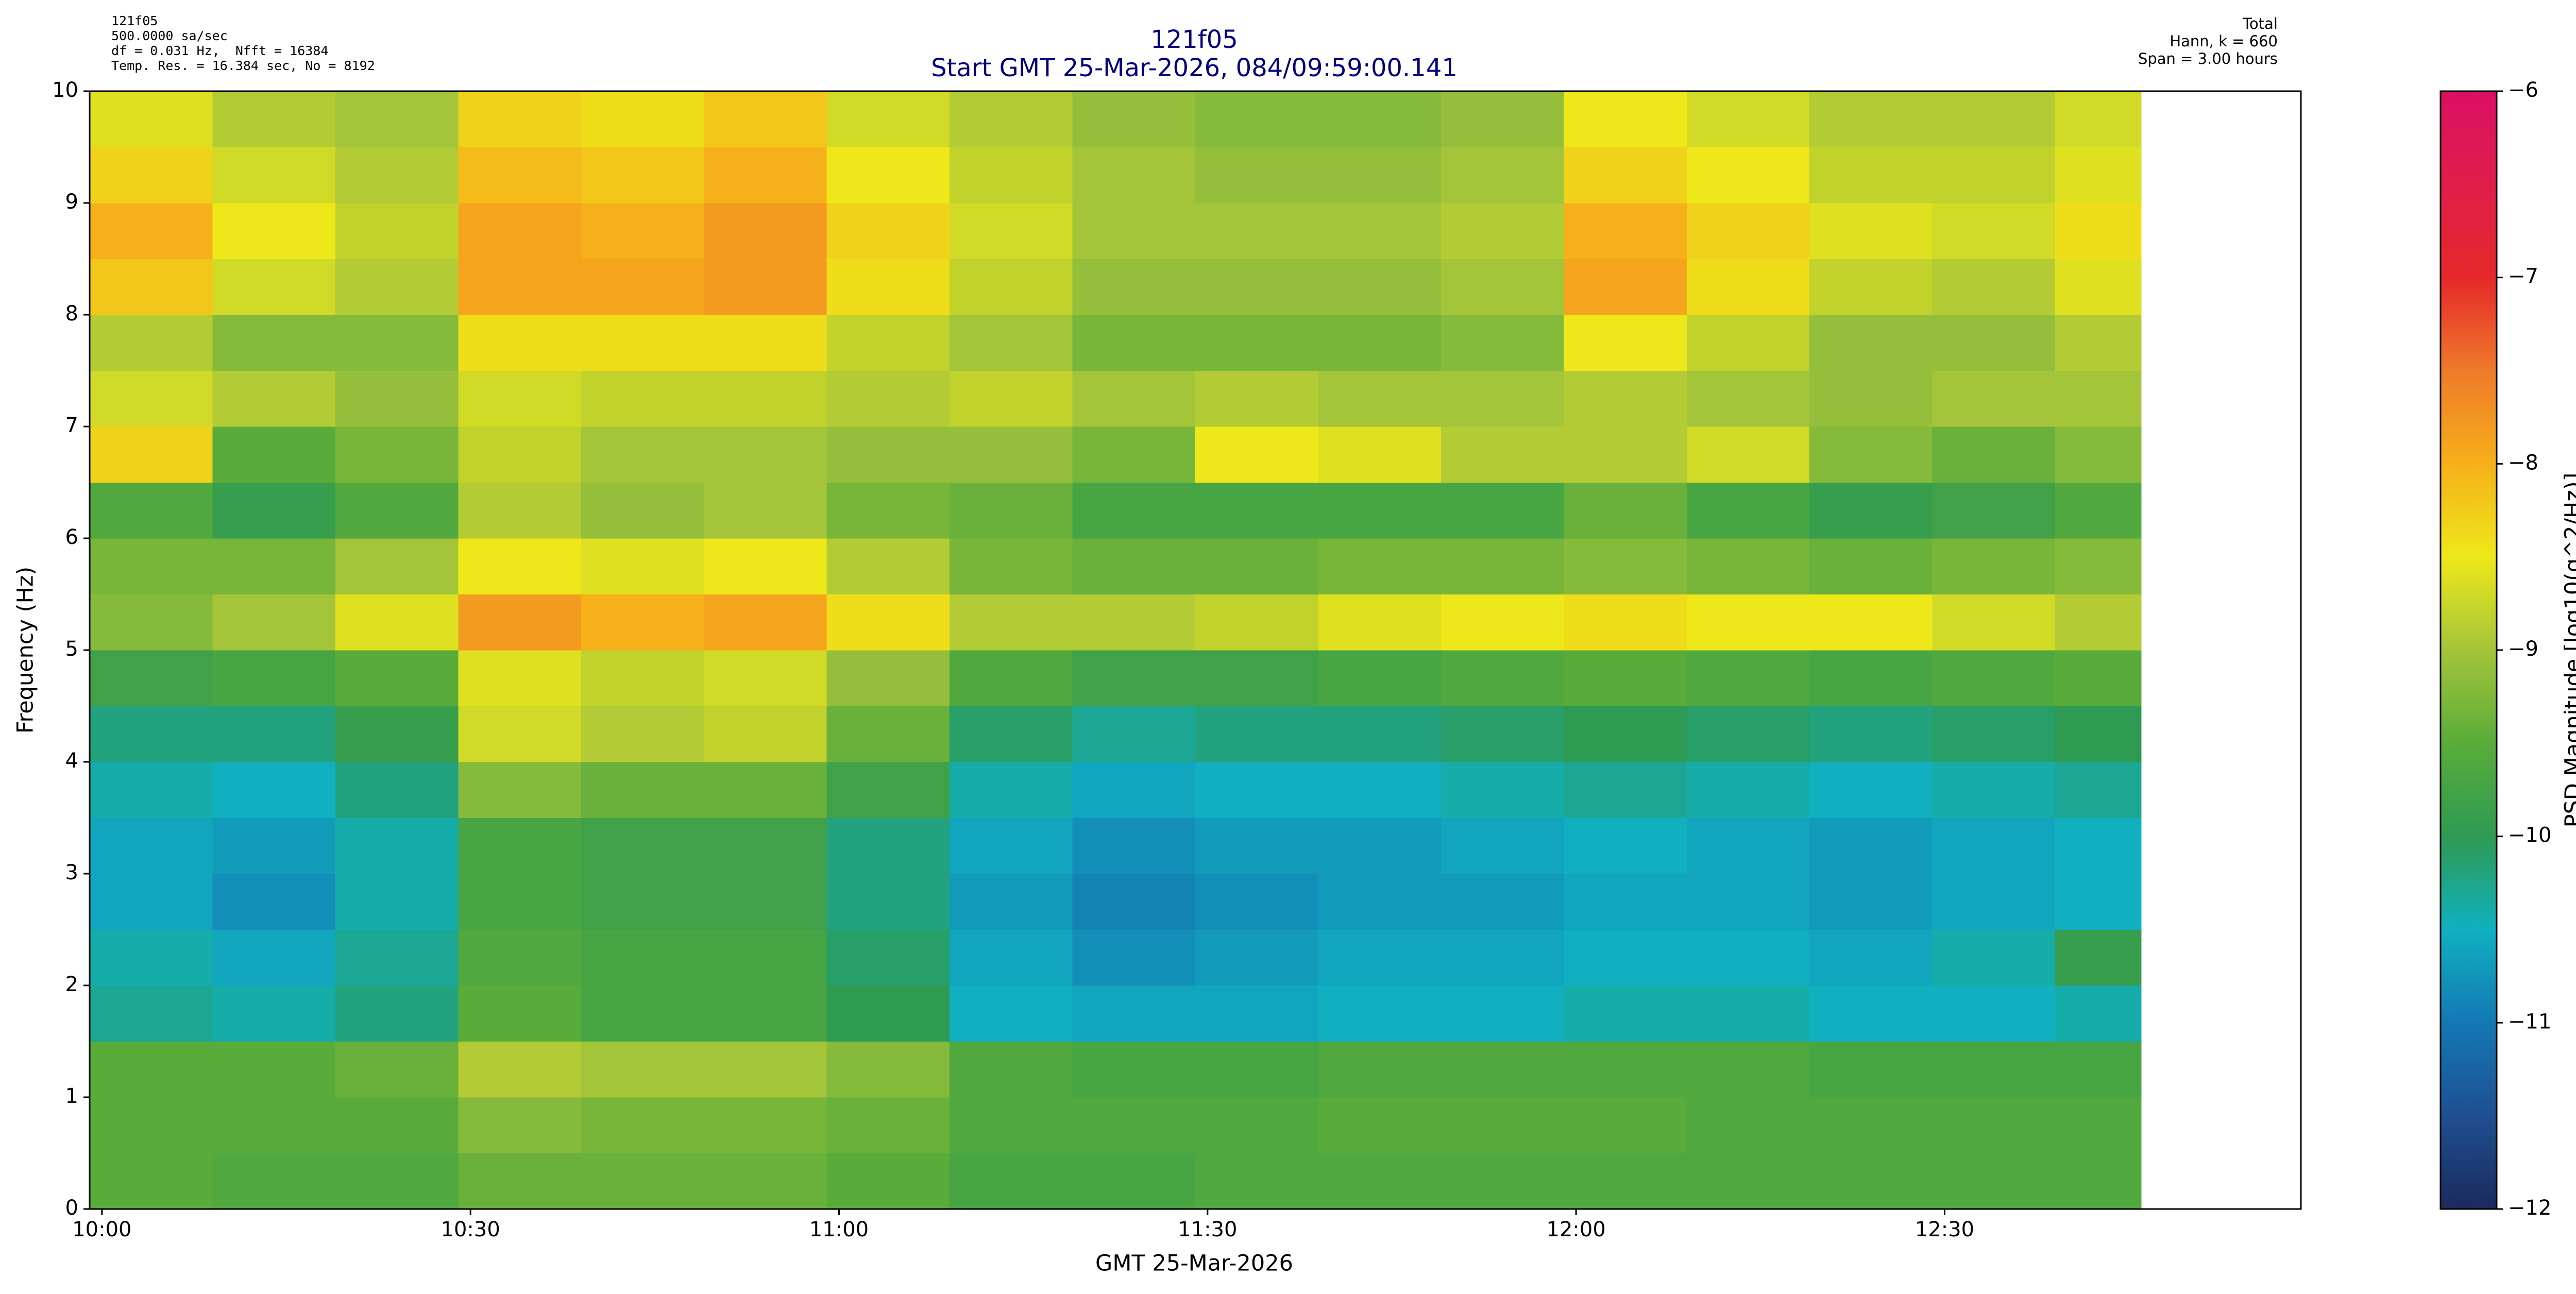 Image resolution: width=2576 pixels, height=1294 pixels. I want to click on y-tick-label: 9, so click(71, 202).